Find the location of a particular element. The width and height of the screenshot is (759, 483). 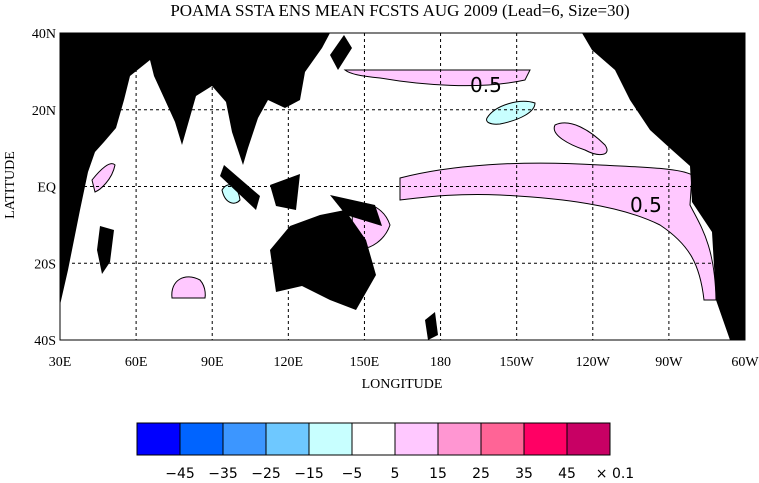

land-sumatra is located at coordinates (240, 187).